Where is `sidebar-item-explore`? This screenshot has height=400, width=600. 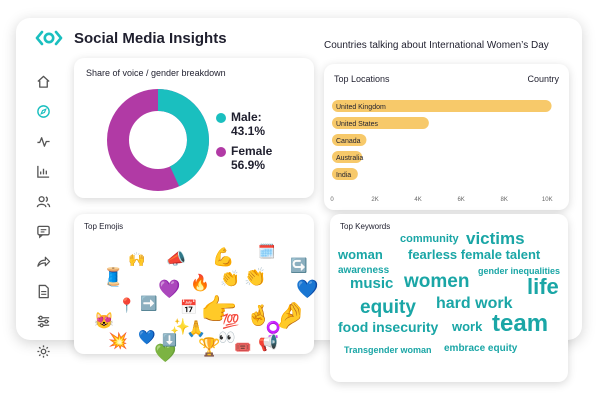 sidebar-item-explore is located at coordinates (43, 111).